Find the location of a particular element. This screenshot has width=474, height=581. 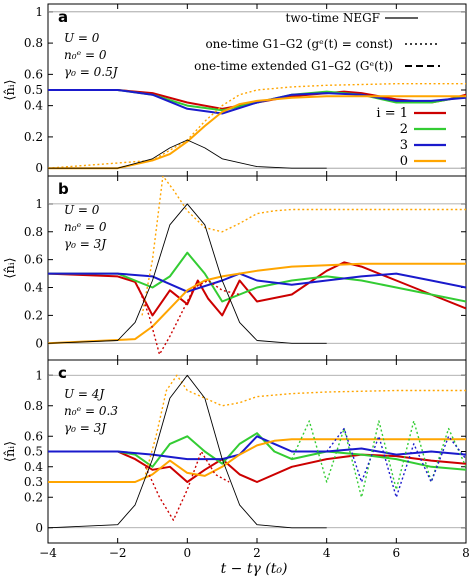

parameter-label: γ₀ = 0.5J is located at coordinates (91, 72).